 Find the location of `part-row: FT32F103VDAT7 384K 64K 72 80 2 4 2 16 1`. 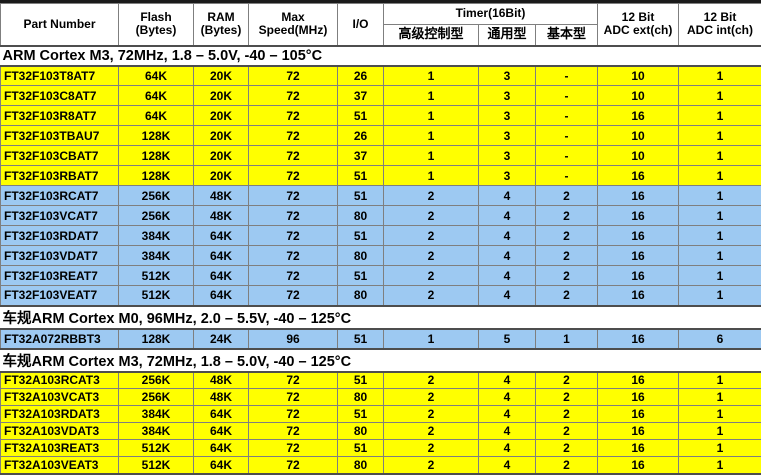

part-row: FT32F103VDAT7 384K 64K 72 80 2 4 2 16 1 is located at coordinates (380, 255).